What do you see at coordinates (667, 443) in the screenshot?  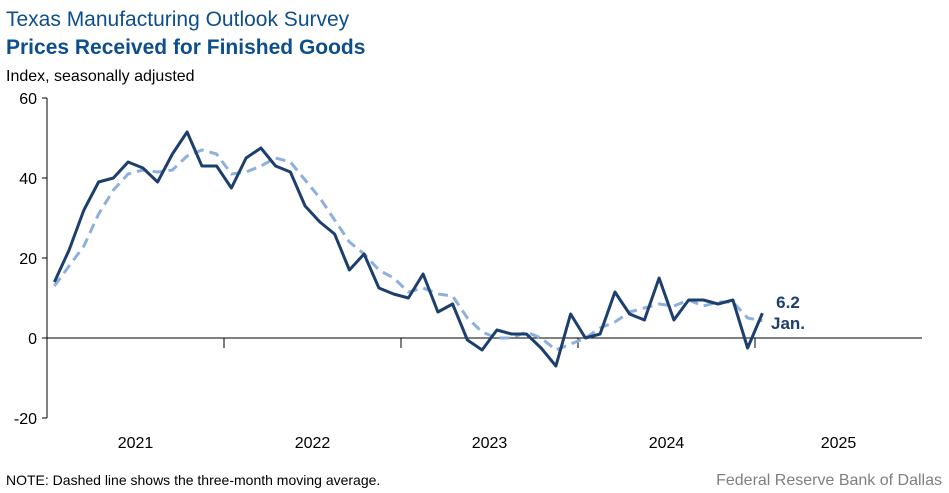 I see `x-tick-label: 2024` at bounding box center [667, 443].